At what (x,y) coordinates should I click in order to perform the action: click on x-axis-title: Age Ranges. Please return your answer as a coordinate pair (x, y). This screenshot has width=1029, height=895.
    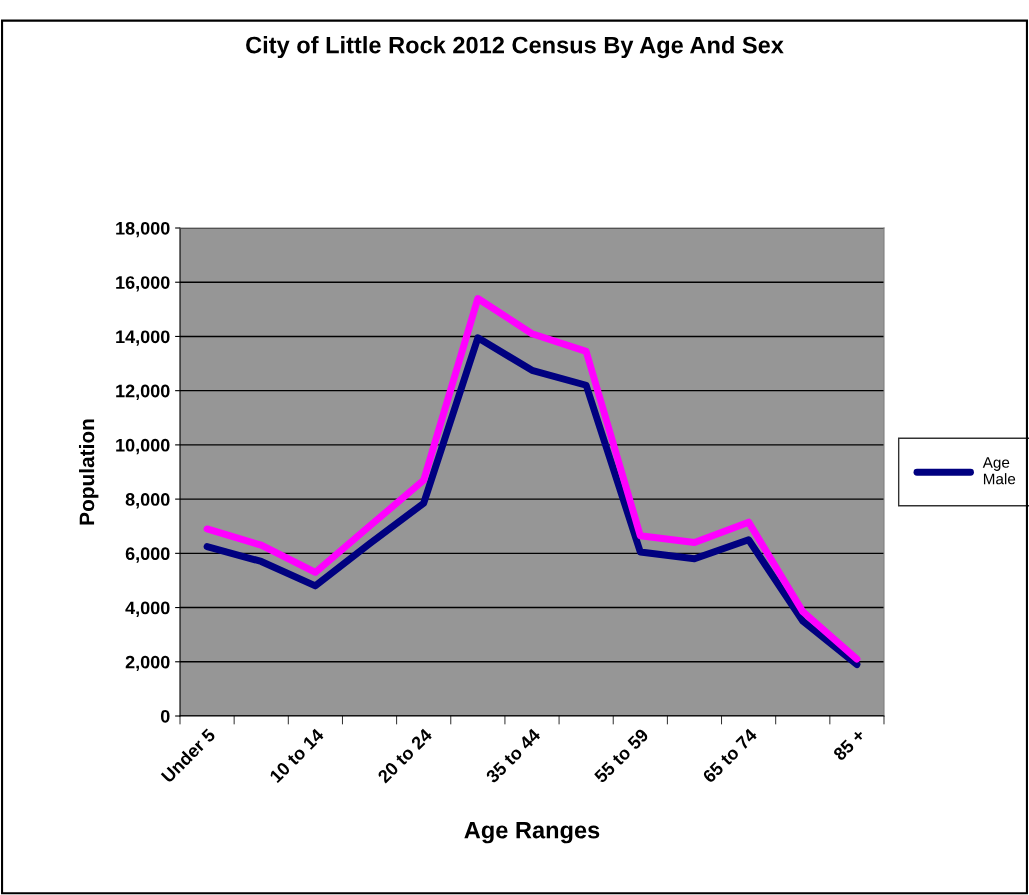
    Looking at the image, I should click on (532, 833).